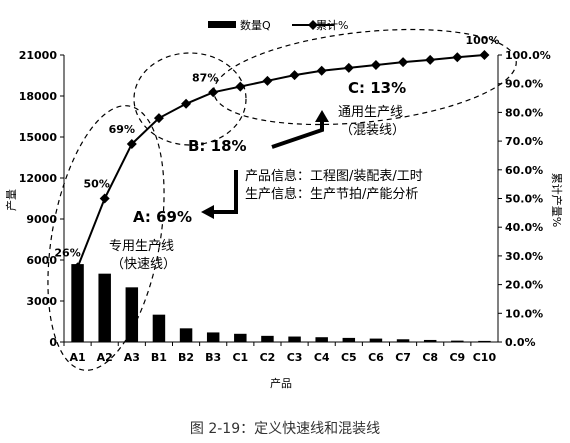 The width and height of the screenshot is (570, 443). Describe the element at coordinates (132, 357) in the screenshot. I see `x-tick-label: A3` at that location.